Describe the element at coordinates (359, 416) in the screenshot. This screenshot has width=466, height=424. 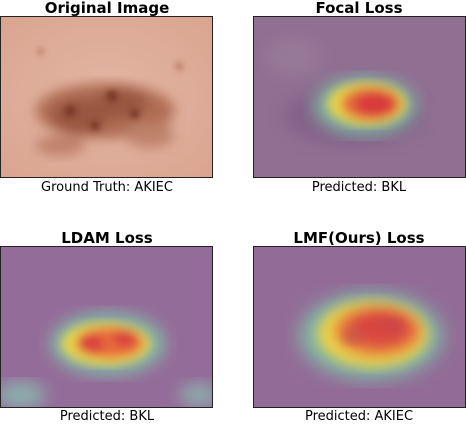
I see `panel-caption: Predicted: AKIEC` at that location.